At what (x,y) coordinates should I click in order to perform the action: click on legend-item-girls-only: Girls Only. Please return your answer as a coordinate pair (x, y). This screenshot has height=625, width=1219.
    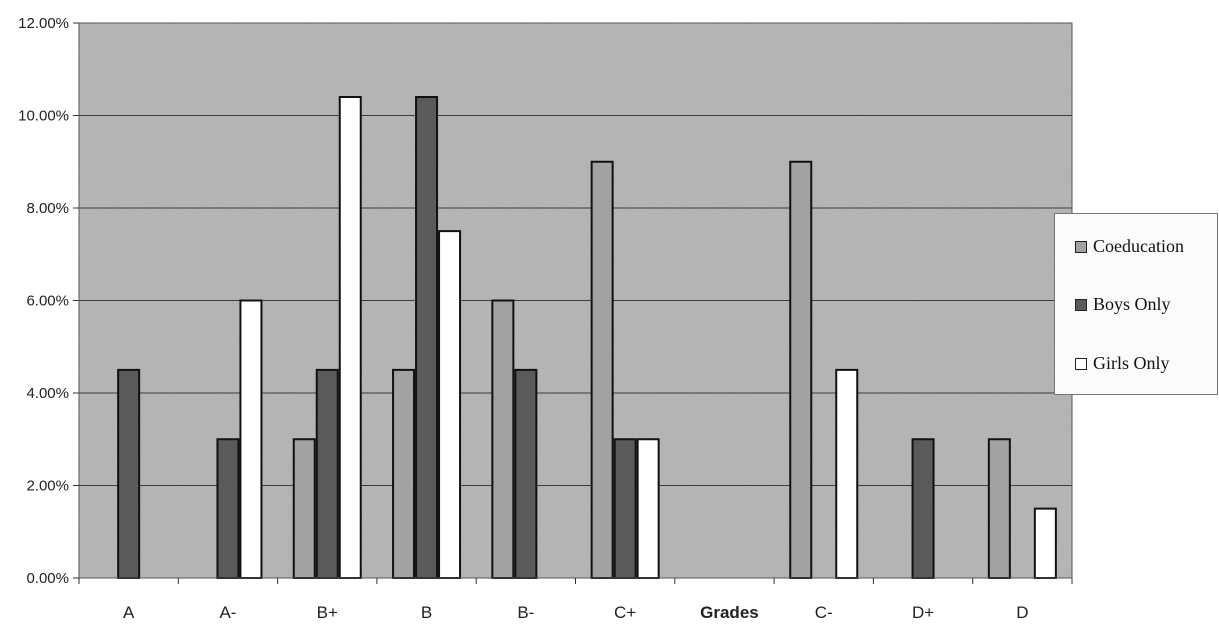
    Looking at the image, I should click on (1122, 363).